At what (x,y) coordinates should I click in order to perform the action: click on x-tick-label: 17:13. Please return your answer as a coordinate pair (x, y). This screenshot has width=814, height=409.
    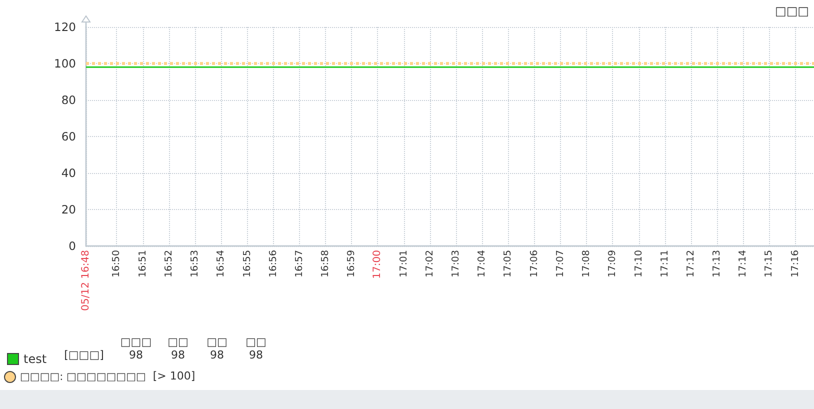
    Looking at the image, I should click on (717, 264).